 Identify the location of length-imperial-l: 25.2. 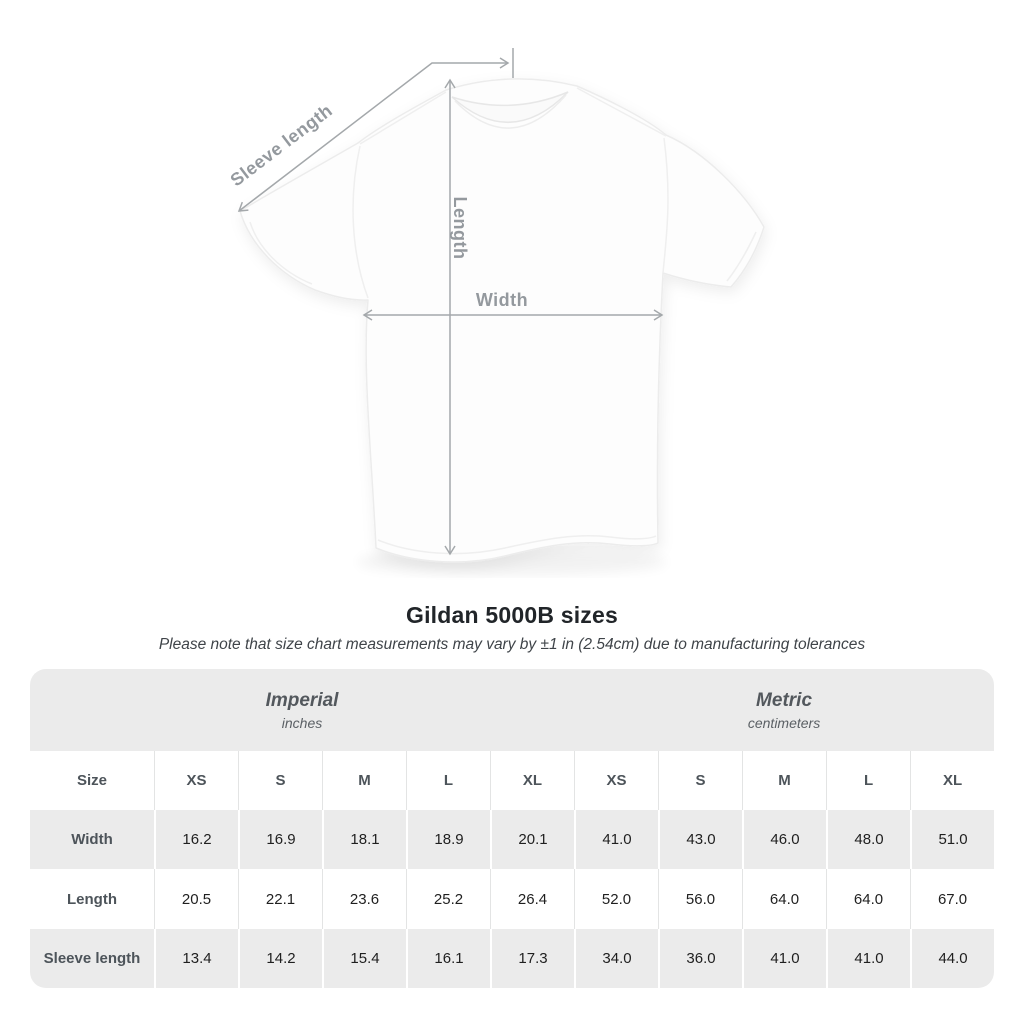
(448, 899).